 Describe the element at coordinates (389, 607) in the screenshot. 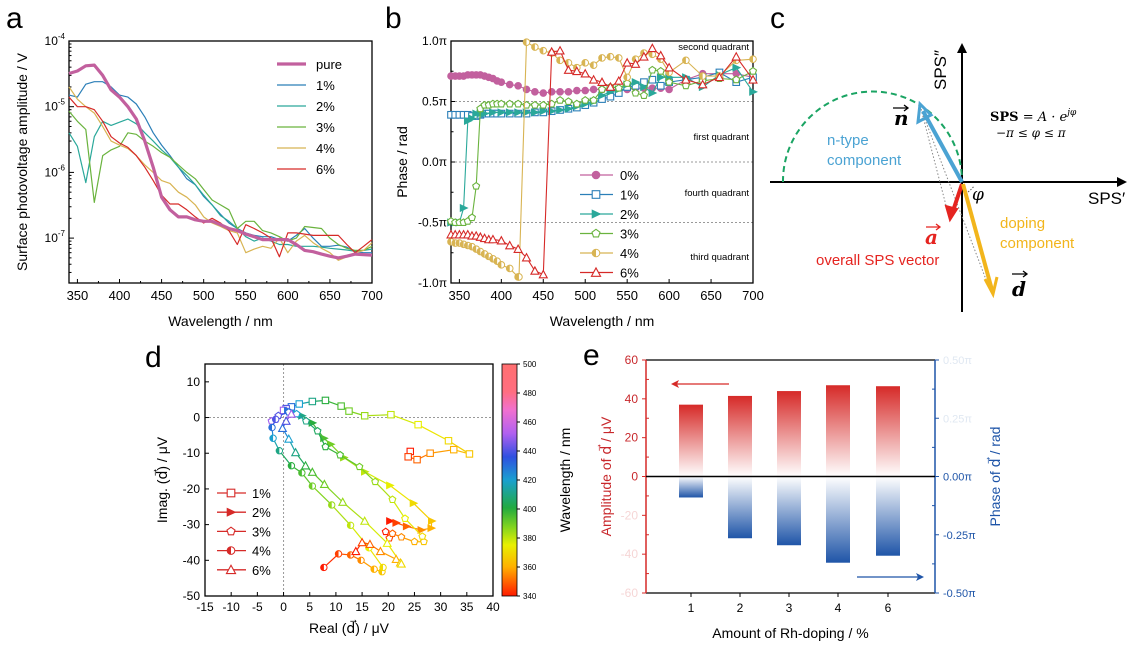

I see `x-tick-label: 20` at that location.